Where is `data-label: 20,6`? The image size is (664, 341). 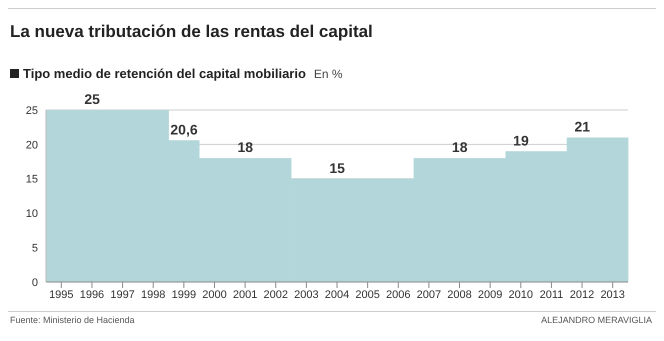 data-label: 20,6 is located at coordinates (184, 129).